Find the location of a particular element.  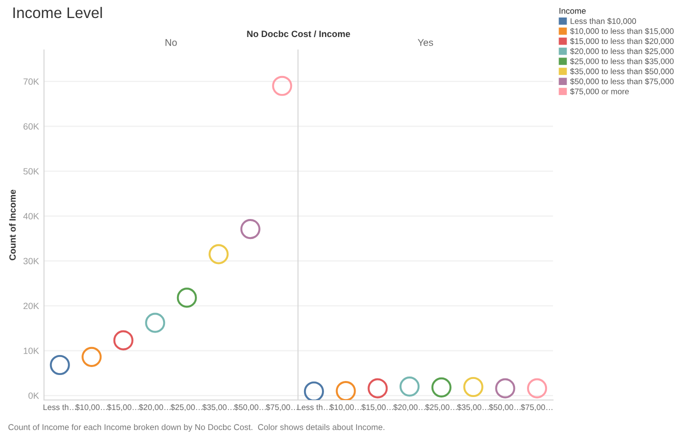

y-tick-label: 20K is located at coordinates (32, 306).